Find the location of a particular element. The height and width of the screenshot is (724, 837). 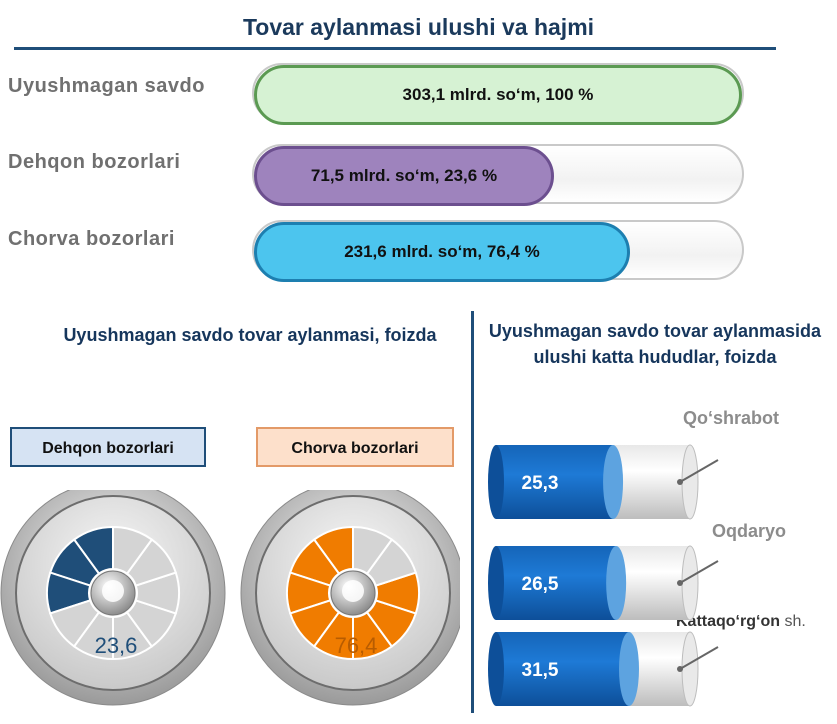

bar-value-uyushmagan: 303,1 mlrd. so‘m, 100 % is located at coordinates (498, 94).